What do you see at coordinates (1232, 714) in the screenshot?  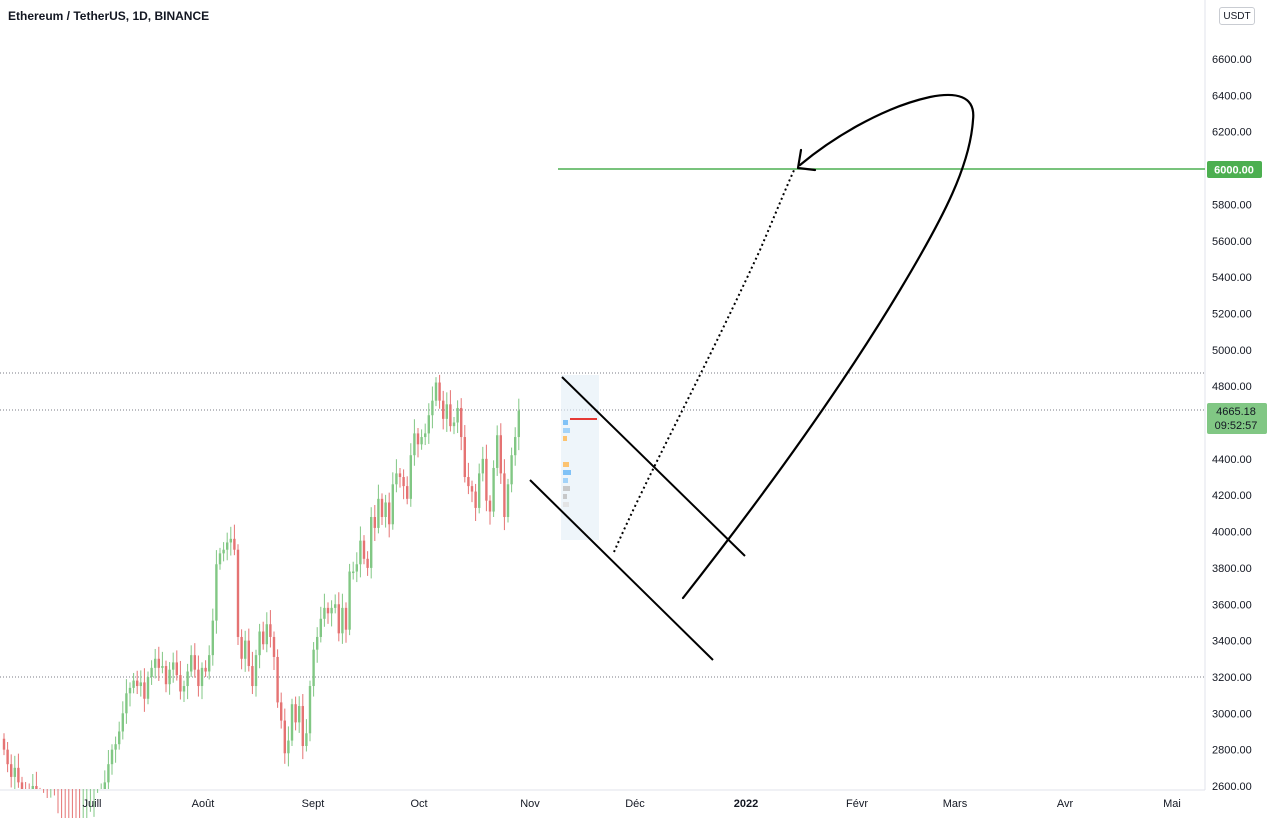 I see `price-tick-label: 3000.00` at bounding box center [1232, 714].